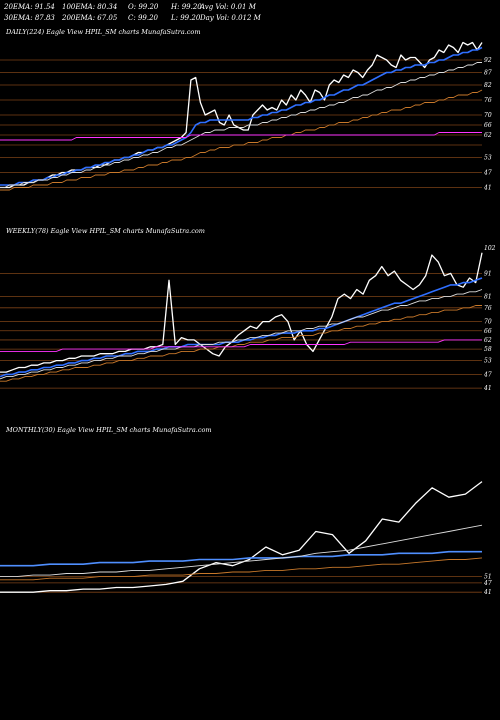 The height and width of the screenshot is (720, 500). Describe the element at coordinates (29, 7) in the screenshot. I see `hdr-20ema: 20EMA: 91.54` at that location.